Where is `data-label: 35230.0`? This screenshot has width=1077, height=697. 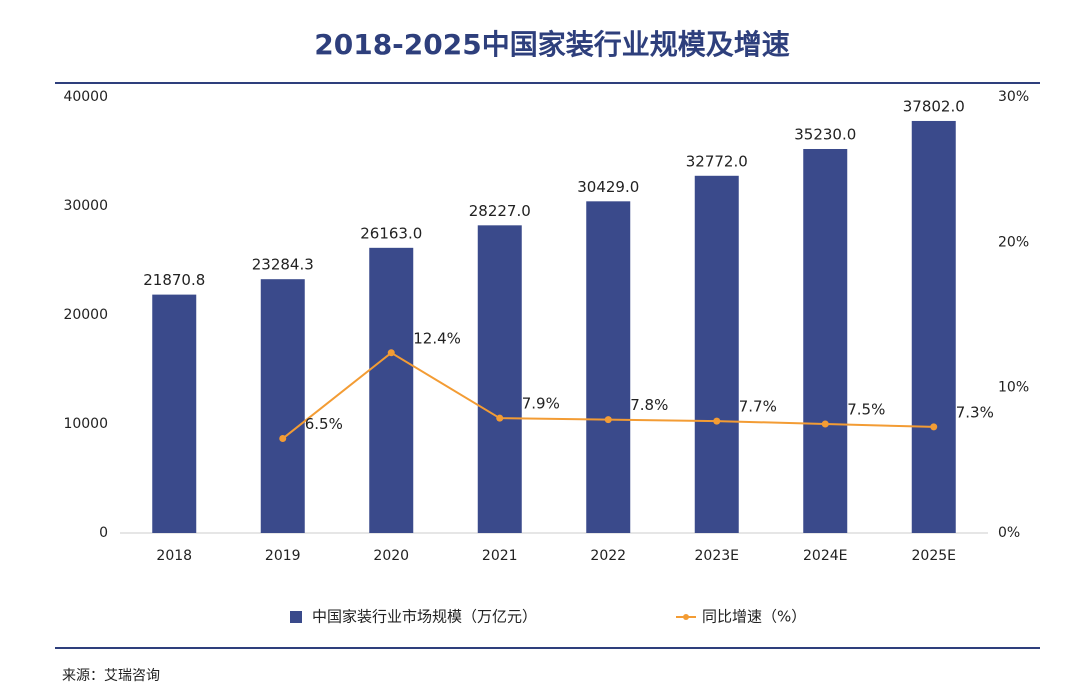
data-label: 35230.0 is located at coordinates (825, 134).